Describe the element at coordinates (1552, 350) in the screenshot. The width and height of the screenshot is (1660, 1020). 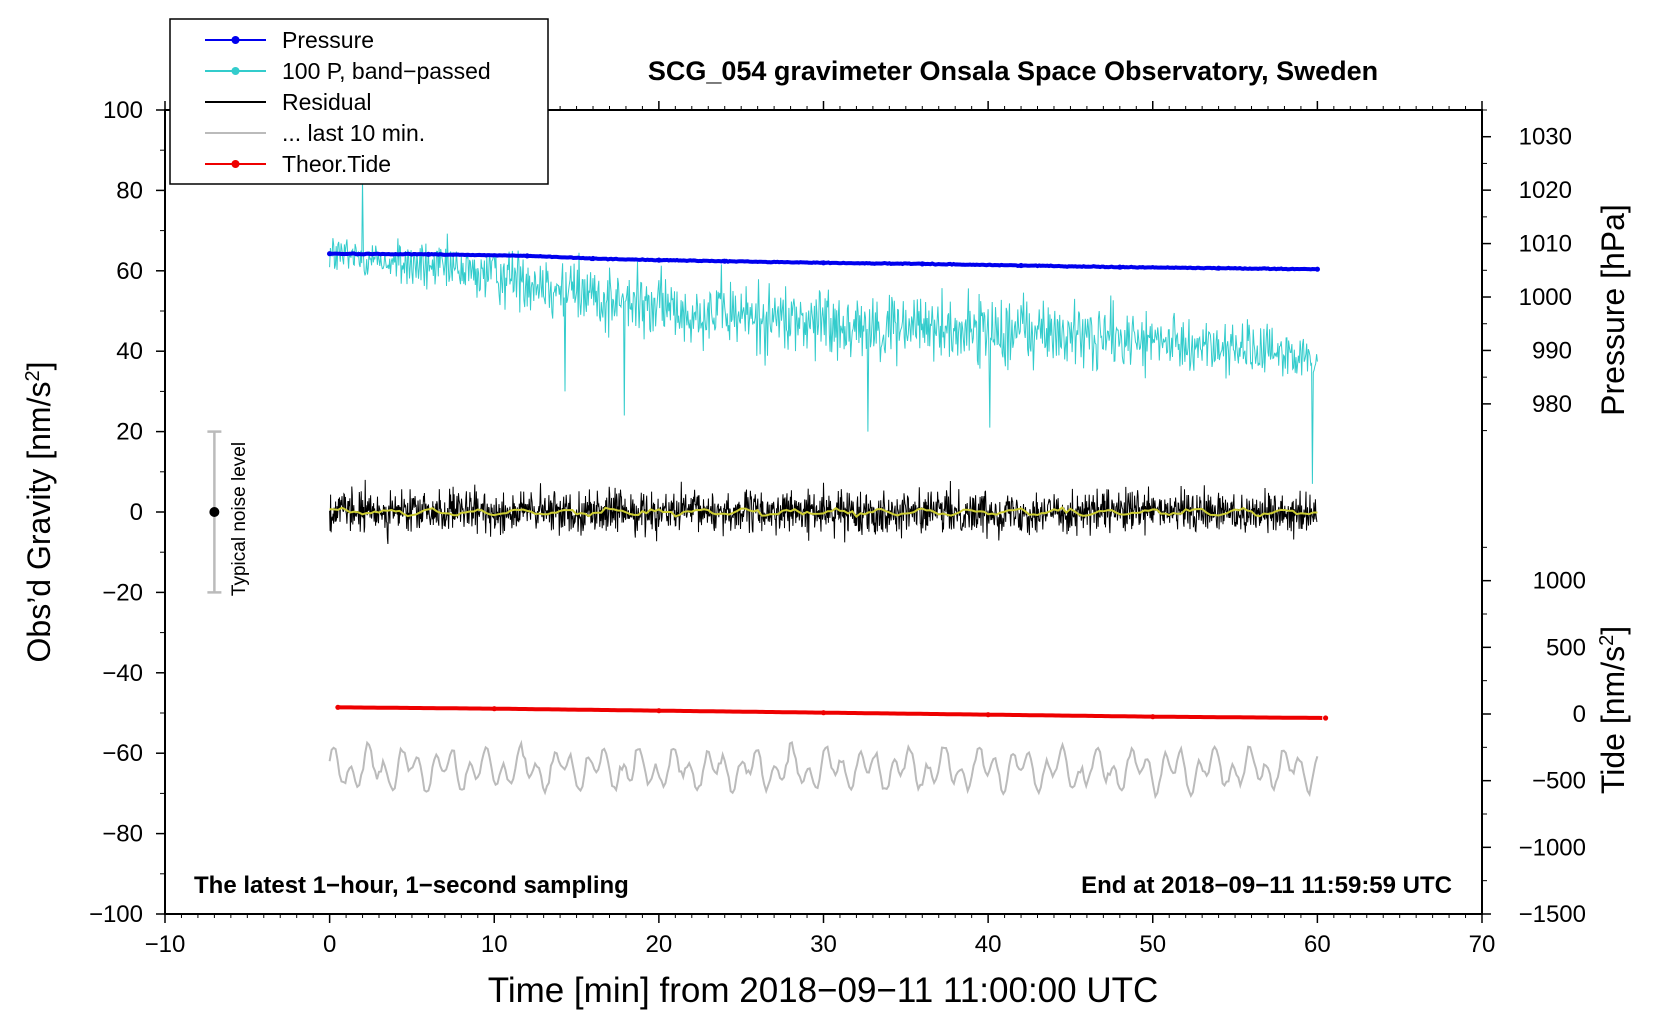
I see `pressure-tick-label: 990` at that location.